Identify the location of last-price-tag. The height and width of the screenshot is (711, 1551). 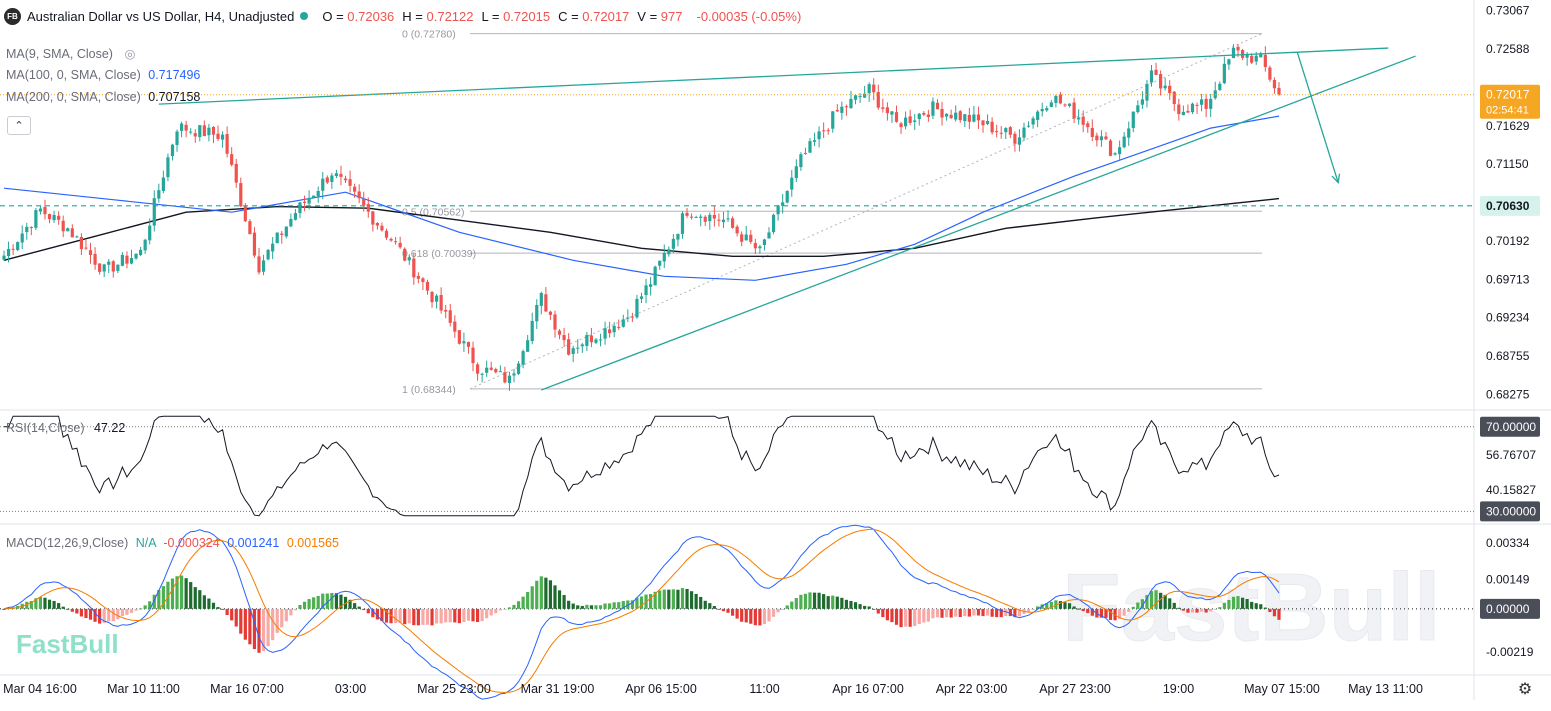
(1510, 101).